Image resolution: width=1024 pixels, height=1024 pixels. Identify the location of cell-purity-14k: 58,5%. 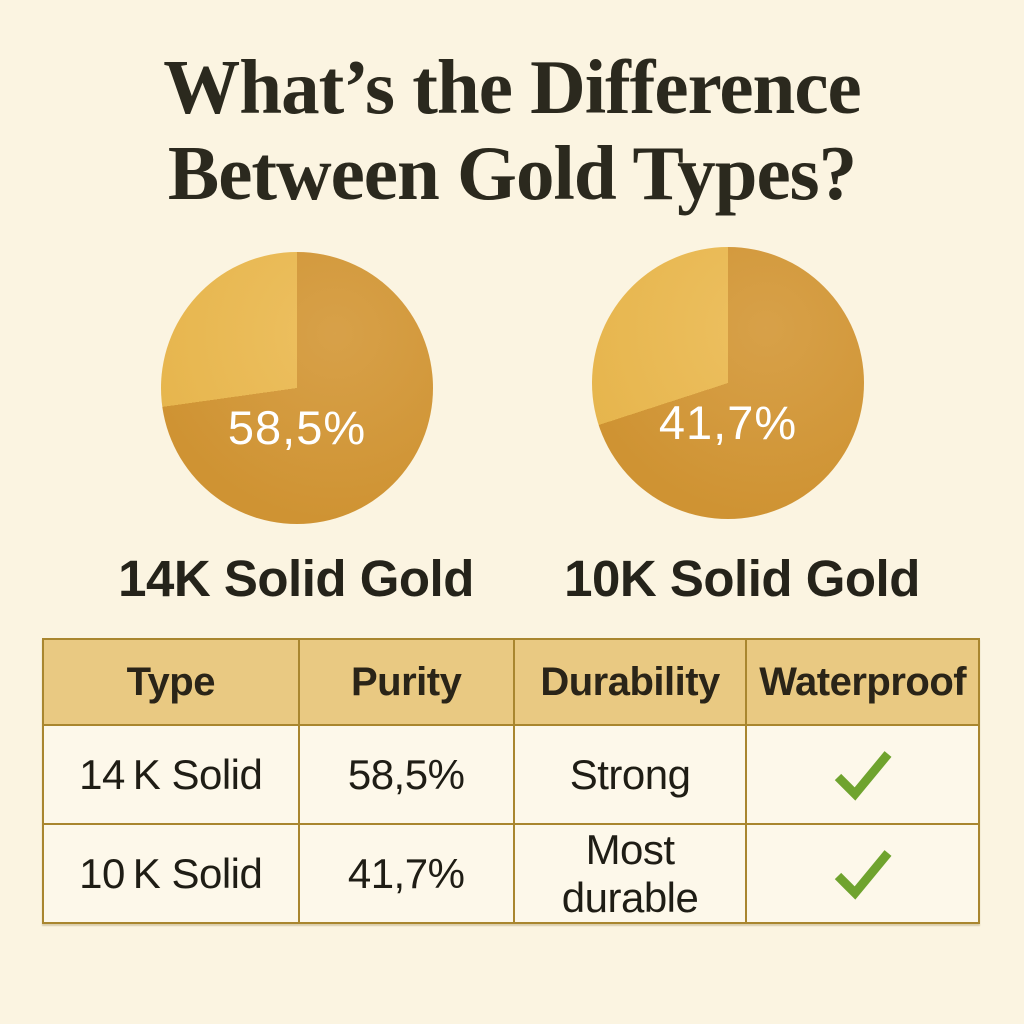
(406, 774).